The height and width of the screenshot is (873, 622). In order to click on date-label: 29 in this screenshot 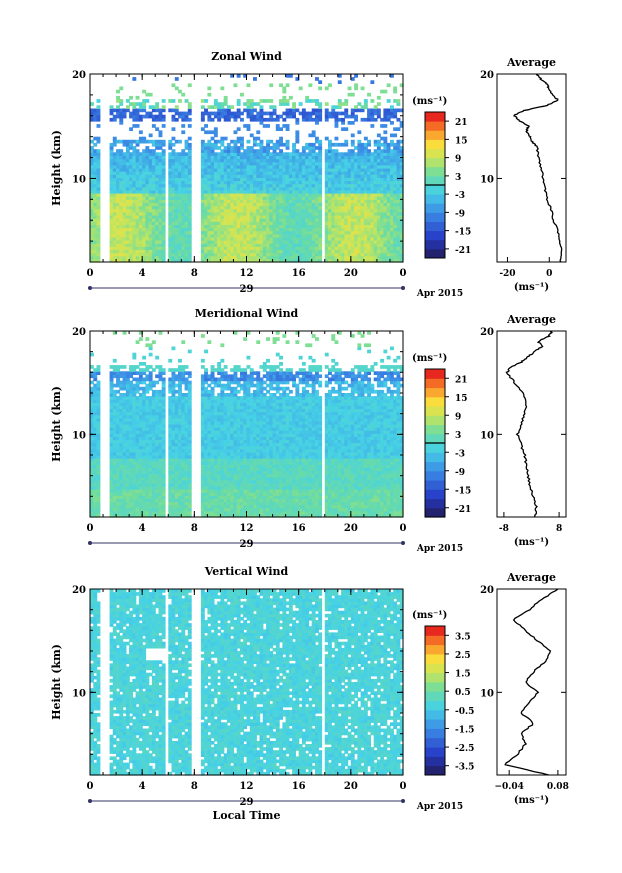, I will do `click(247, 289)`.